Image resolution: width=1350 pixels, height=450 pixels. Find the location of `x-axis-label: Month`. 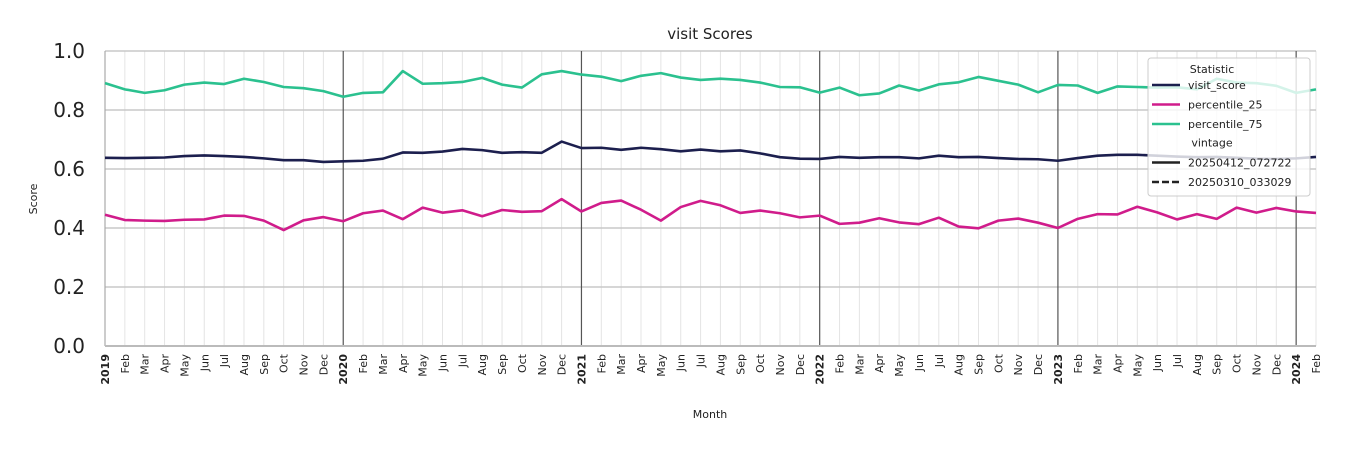

x-axis-label: Month is located at coordinates (710, 414).